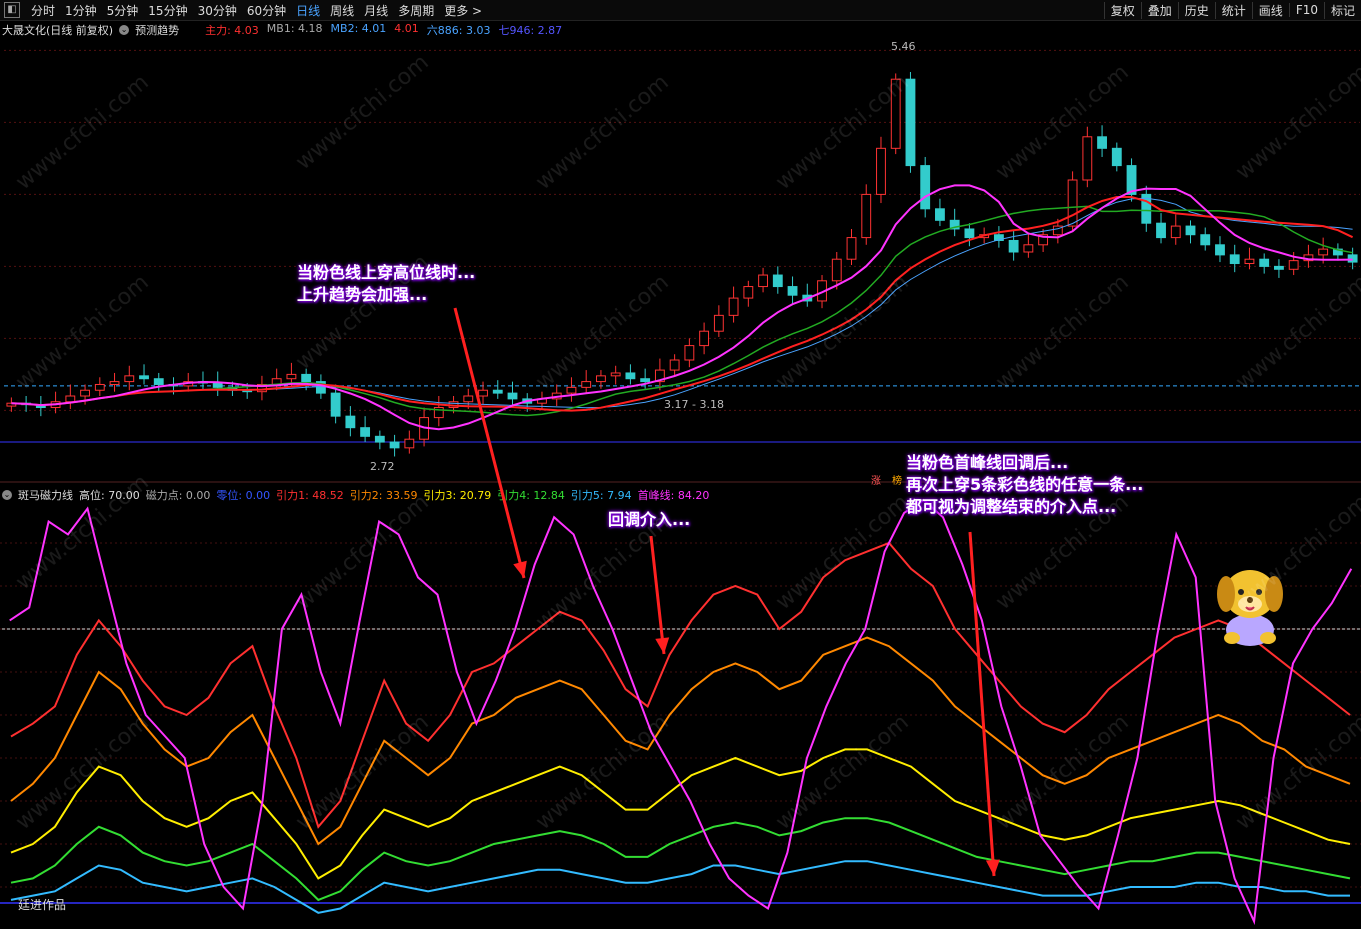  Describe the element at coordinates (1270, 10) in the screenshot. I see `toolbar-button-4: 画线` at that location.